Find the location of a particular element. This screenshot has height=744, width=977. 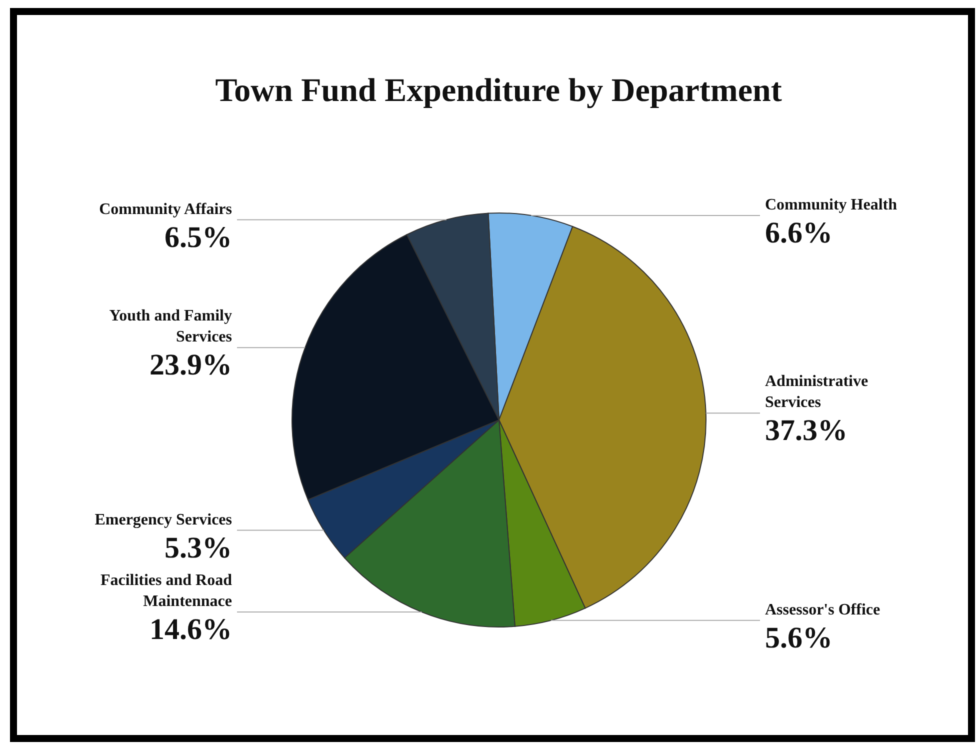

slice-label: Administrative Services is located at coordinates (816, 392).